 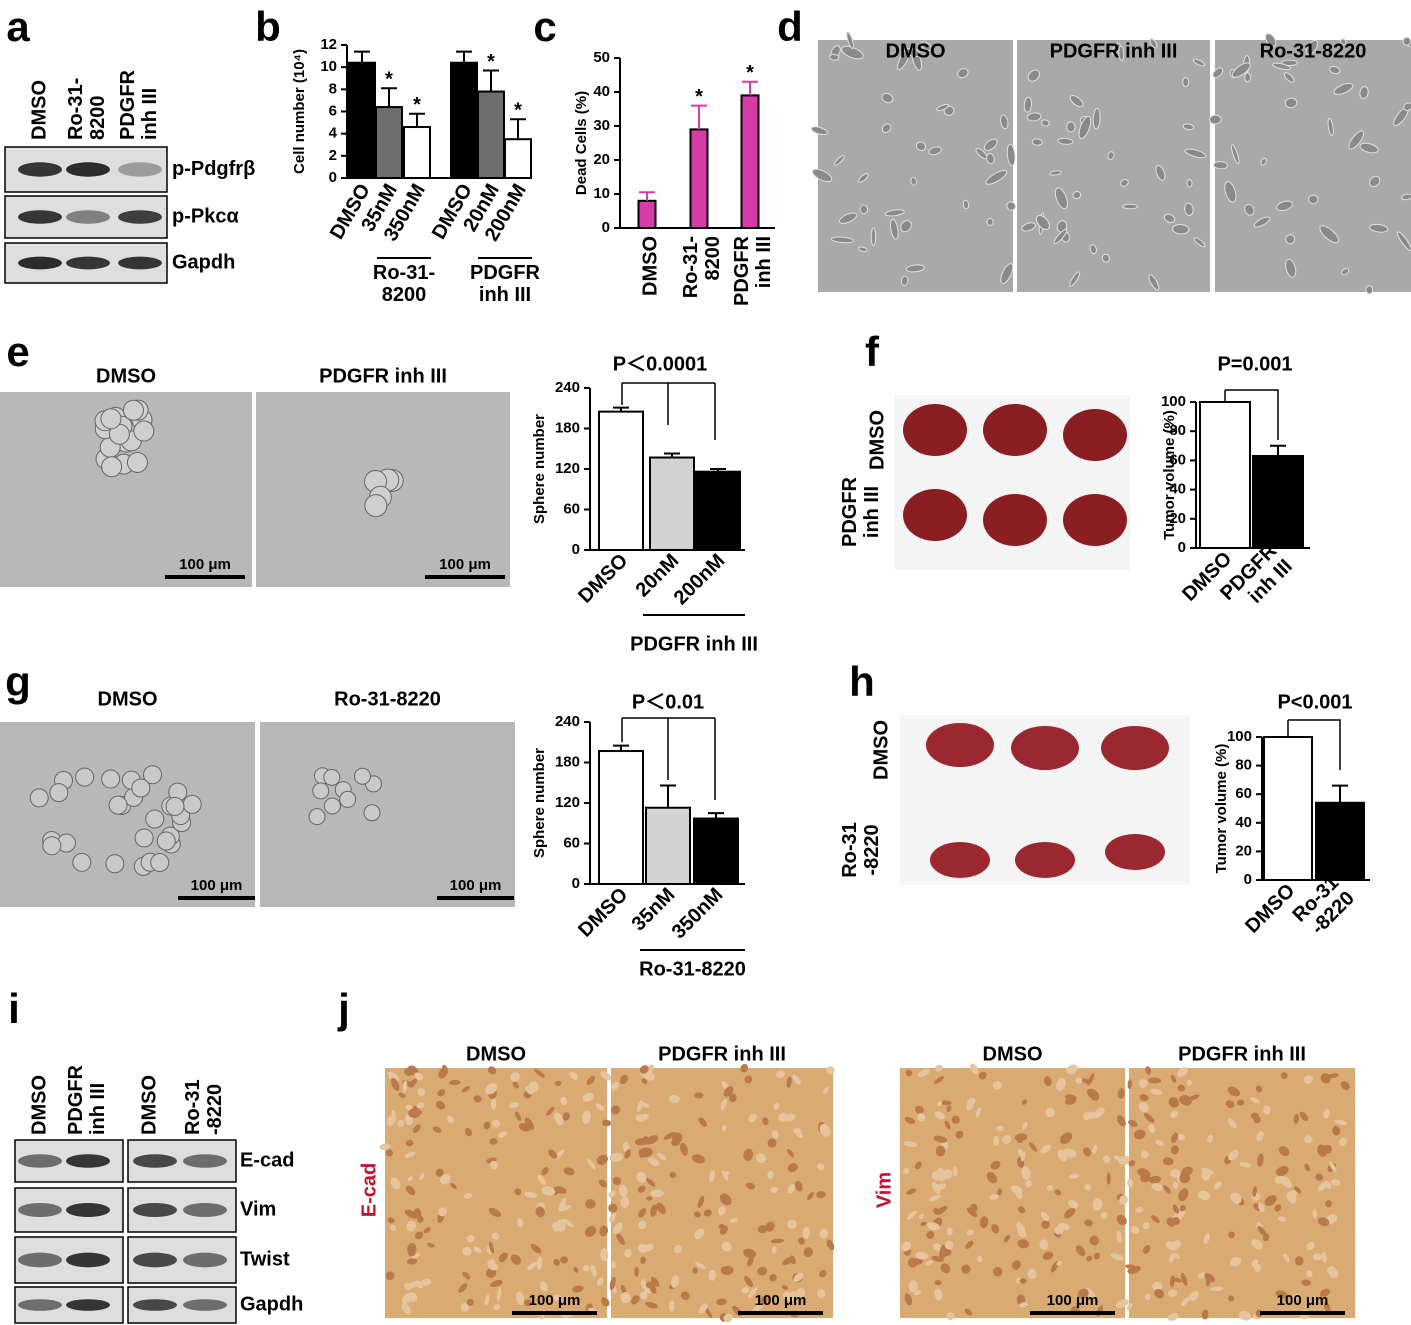 I want to click on x-tick-label: PDGFRinh III, so click(x=753, y=270).